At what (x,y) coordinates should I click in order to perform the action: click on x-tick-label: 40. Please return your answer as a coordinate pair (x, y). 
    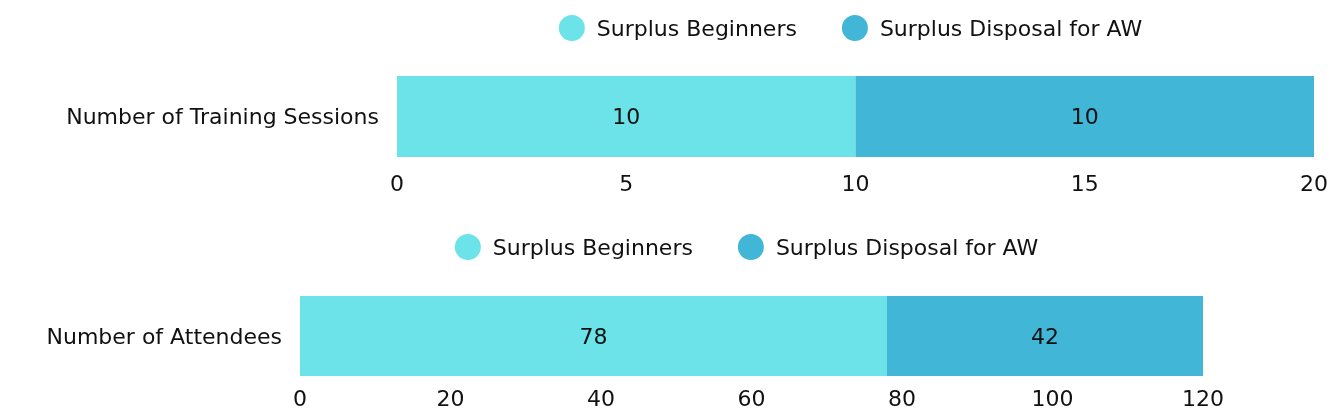
    Looking at the image, I should click on (601, 397).